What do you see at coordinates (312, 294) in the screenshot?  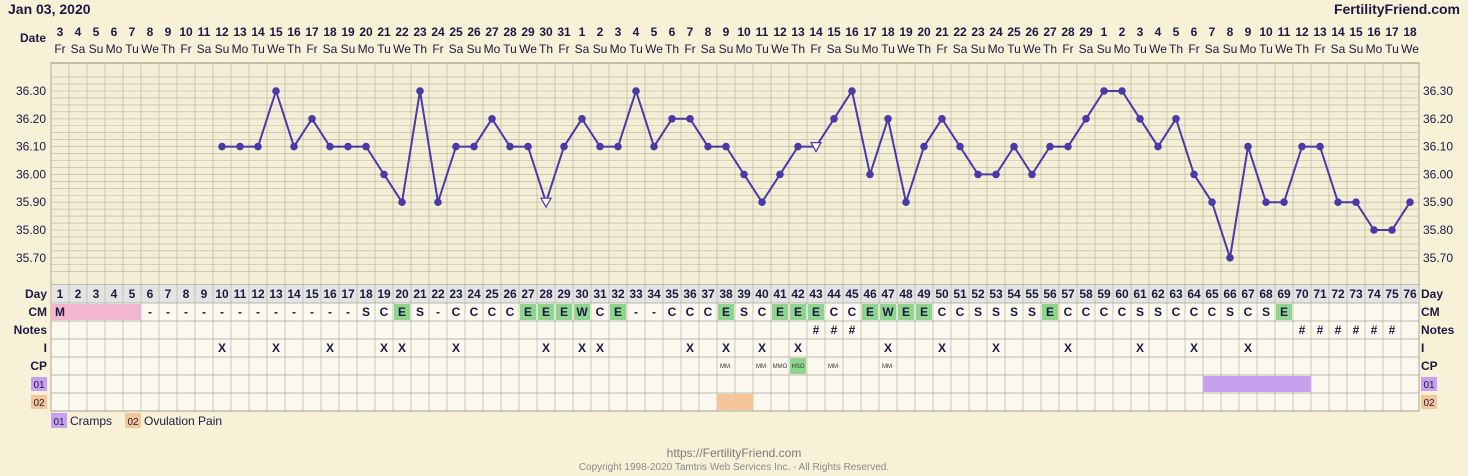 I see `day-number: 15` at bounding box center [312, 294].